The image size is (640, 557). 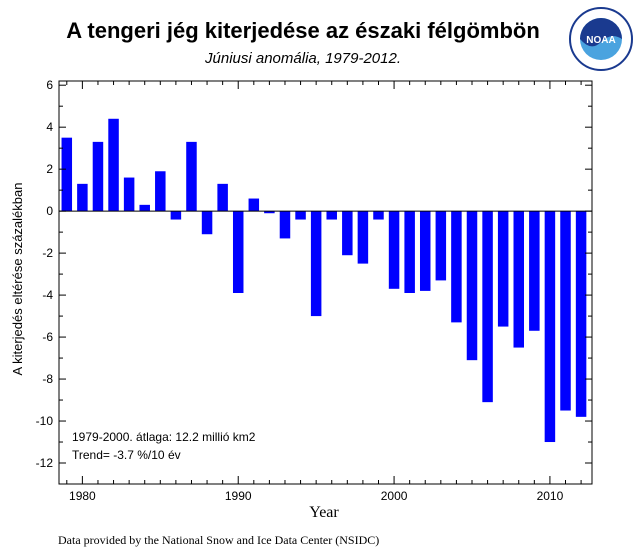 What do you see at coordinates (144, 208) in the screenshot?
I see `bar-1984` at bounding box center [144, 208].